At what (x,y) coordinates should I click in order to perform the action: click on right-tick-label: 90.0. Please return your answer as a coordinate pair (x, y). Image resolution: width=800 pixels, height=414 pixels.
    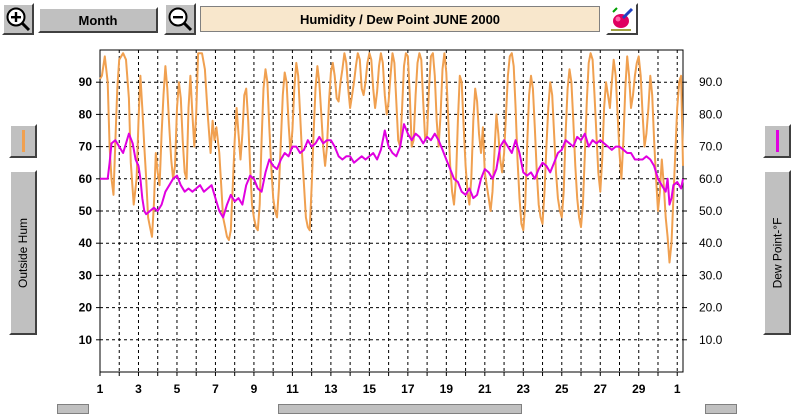
    Looking at the image, I should click on (711, 82).